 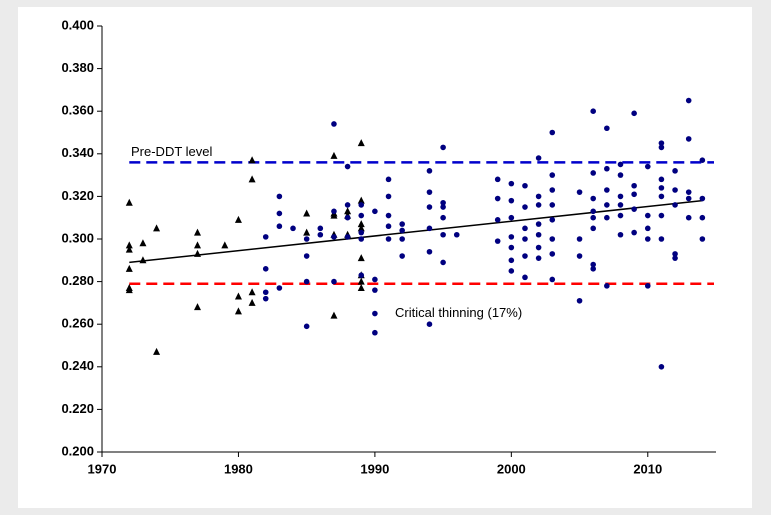 I want to click on y-tick-label: 0.200, so click(x=77, y=450).